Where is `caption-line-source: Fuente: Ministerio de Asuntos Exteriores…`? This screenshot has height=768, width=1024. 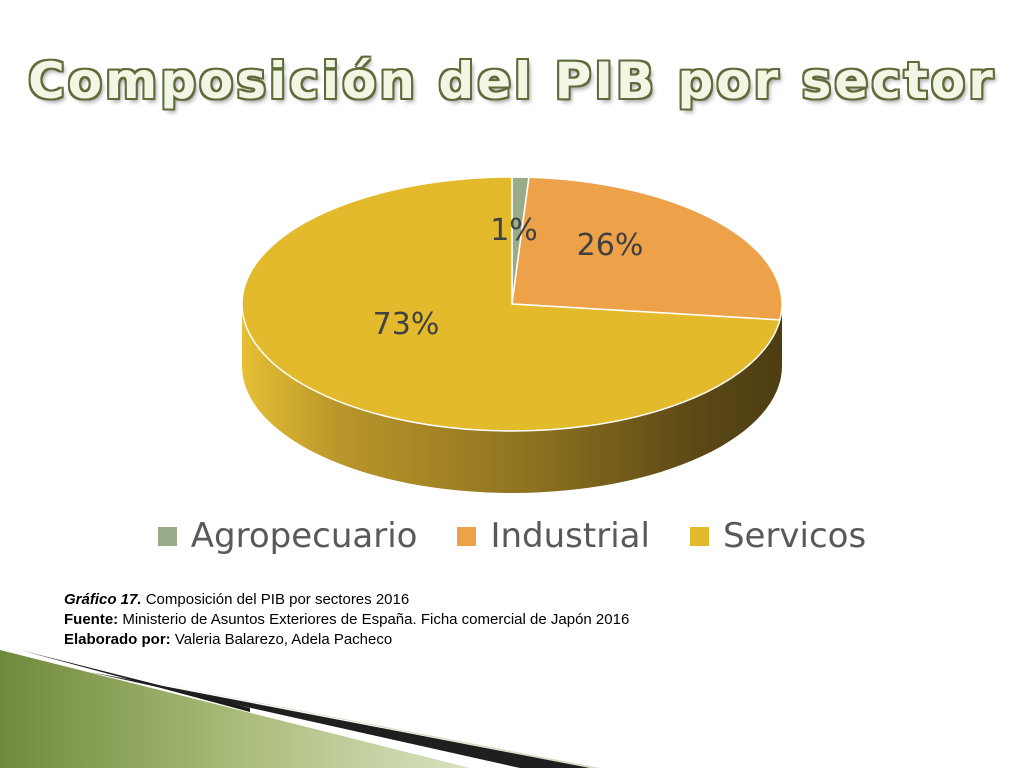 caption-line-source: Fuente: Ministerio de Asuntos Exteriores… is located at coordinates (346, 620).